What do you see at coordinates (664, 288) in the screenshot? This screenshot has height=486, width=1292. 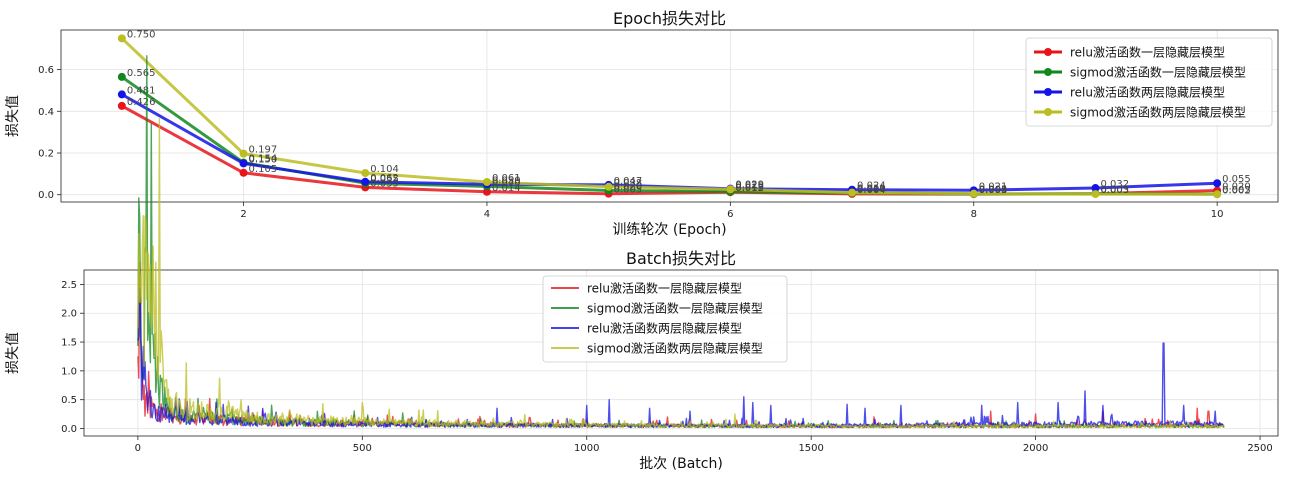 I see `batch-legend-label: relu激活函数一层隐藏层模型` at bounding box center [664, 288].